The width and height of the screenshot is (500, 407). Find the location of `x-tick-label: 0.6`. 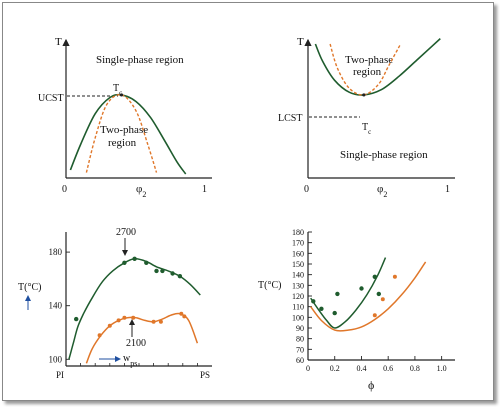

x-tick-label: 0.6 is located at coordinates (388, 368).